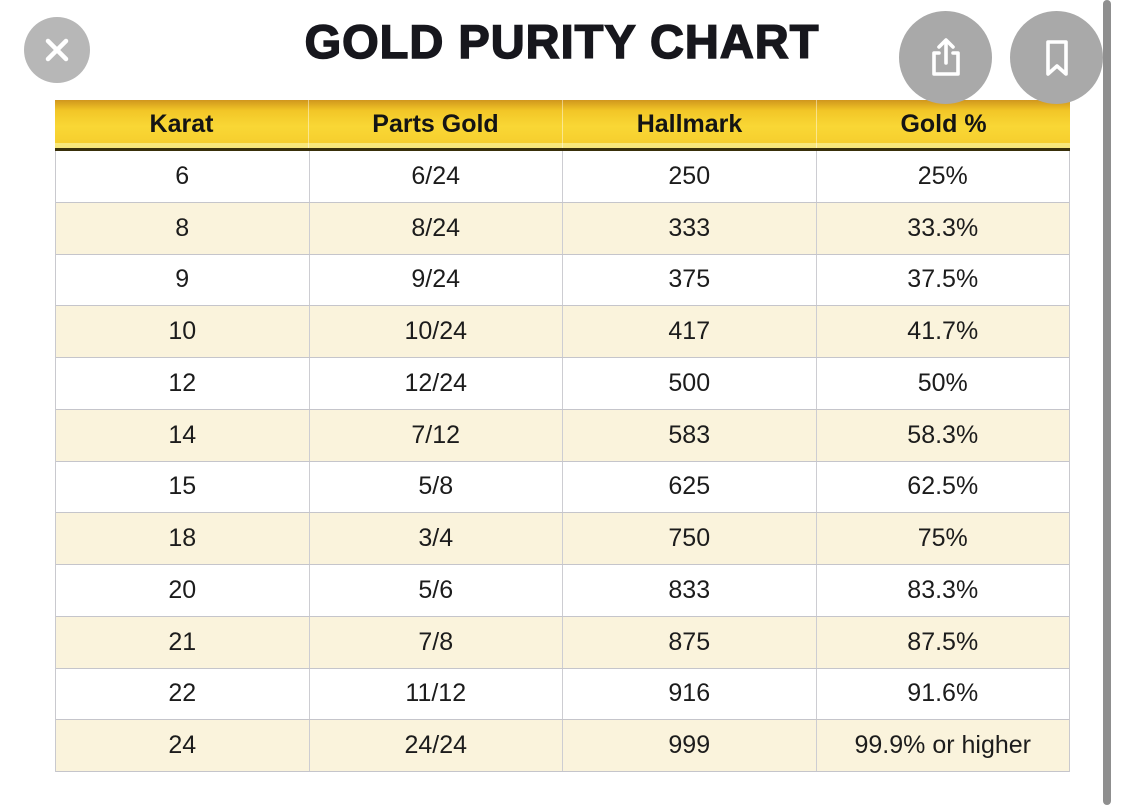 The width and height of the screenshot is (1124, 805). What do you see at coordinates (183, 176) in the screenshot?
I see `table-cell: 6` at bounding box center [183, 176].